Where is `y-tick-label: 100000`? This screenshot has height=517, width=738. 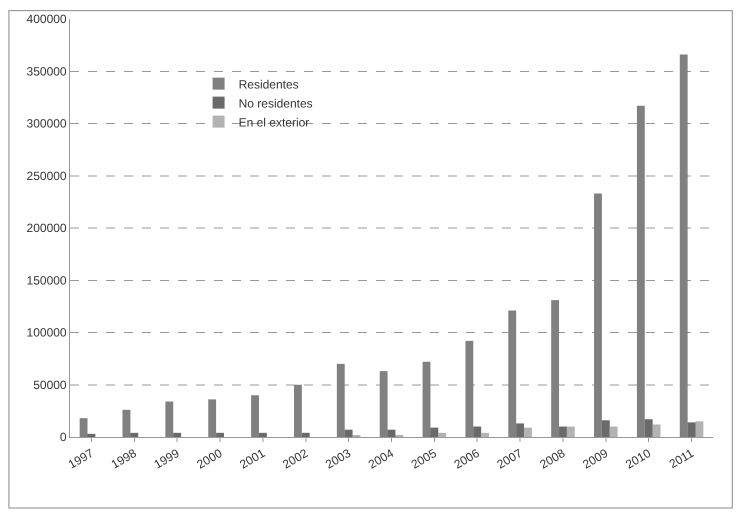 y-tick-label: 100000 is located at coordinates (46, 333).